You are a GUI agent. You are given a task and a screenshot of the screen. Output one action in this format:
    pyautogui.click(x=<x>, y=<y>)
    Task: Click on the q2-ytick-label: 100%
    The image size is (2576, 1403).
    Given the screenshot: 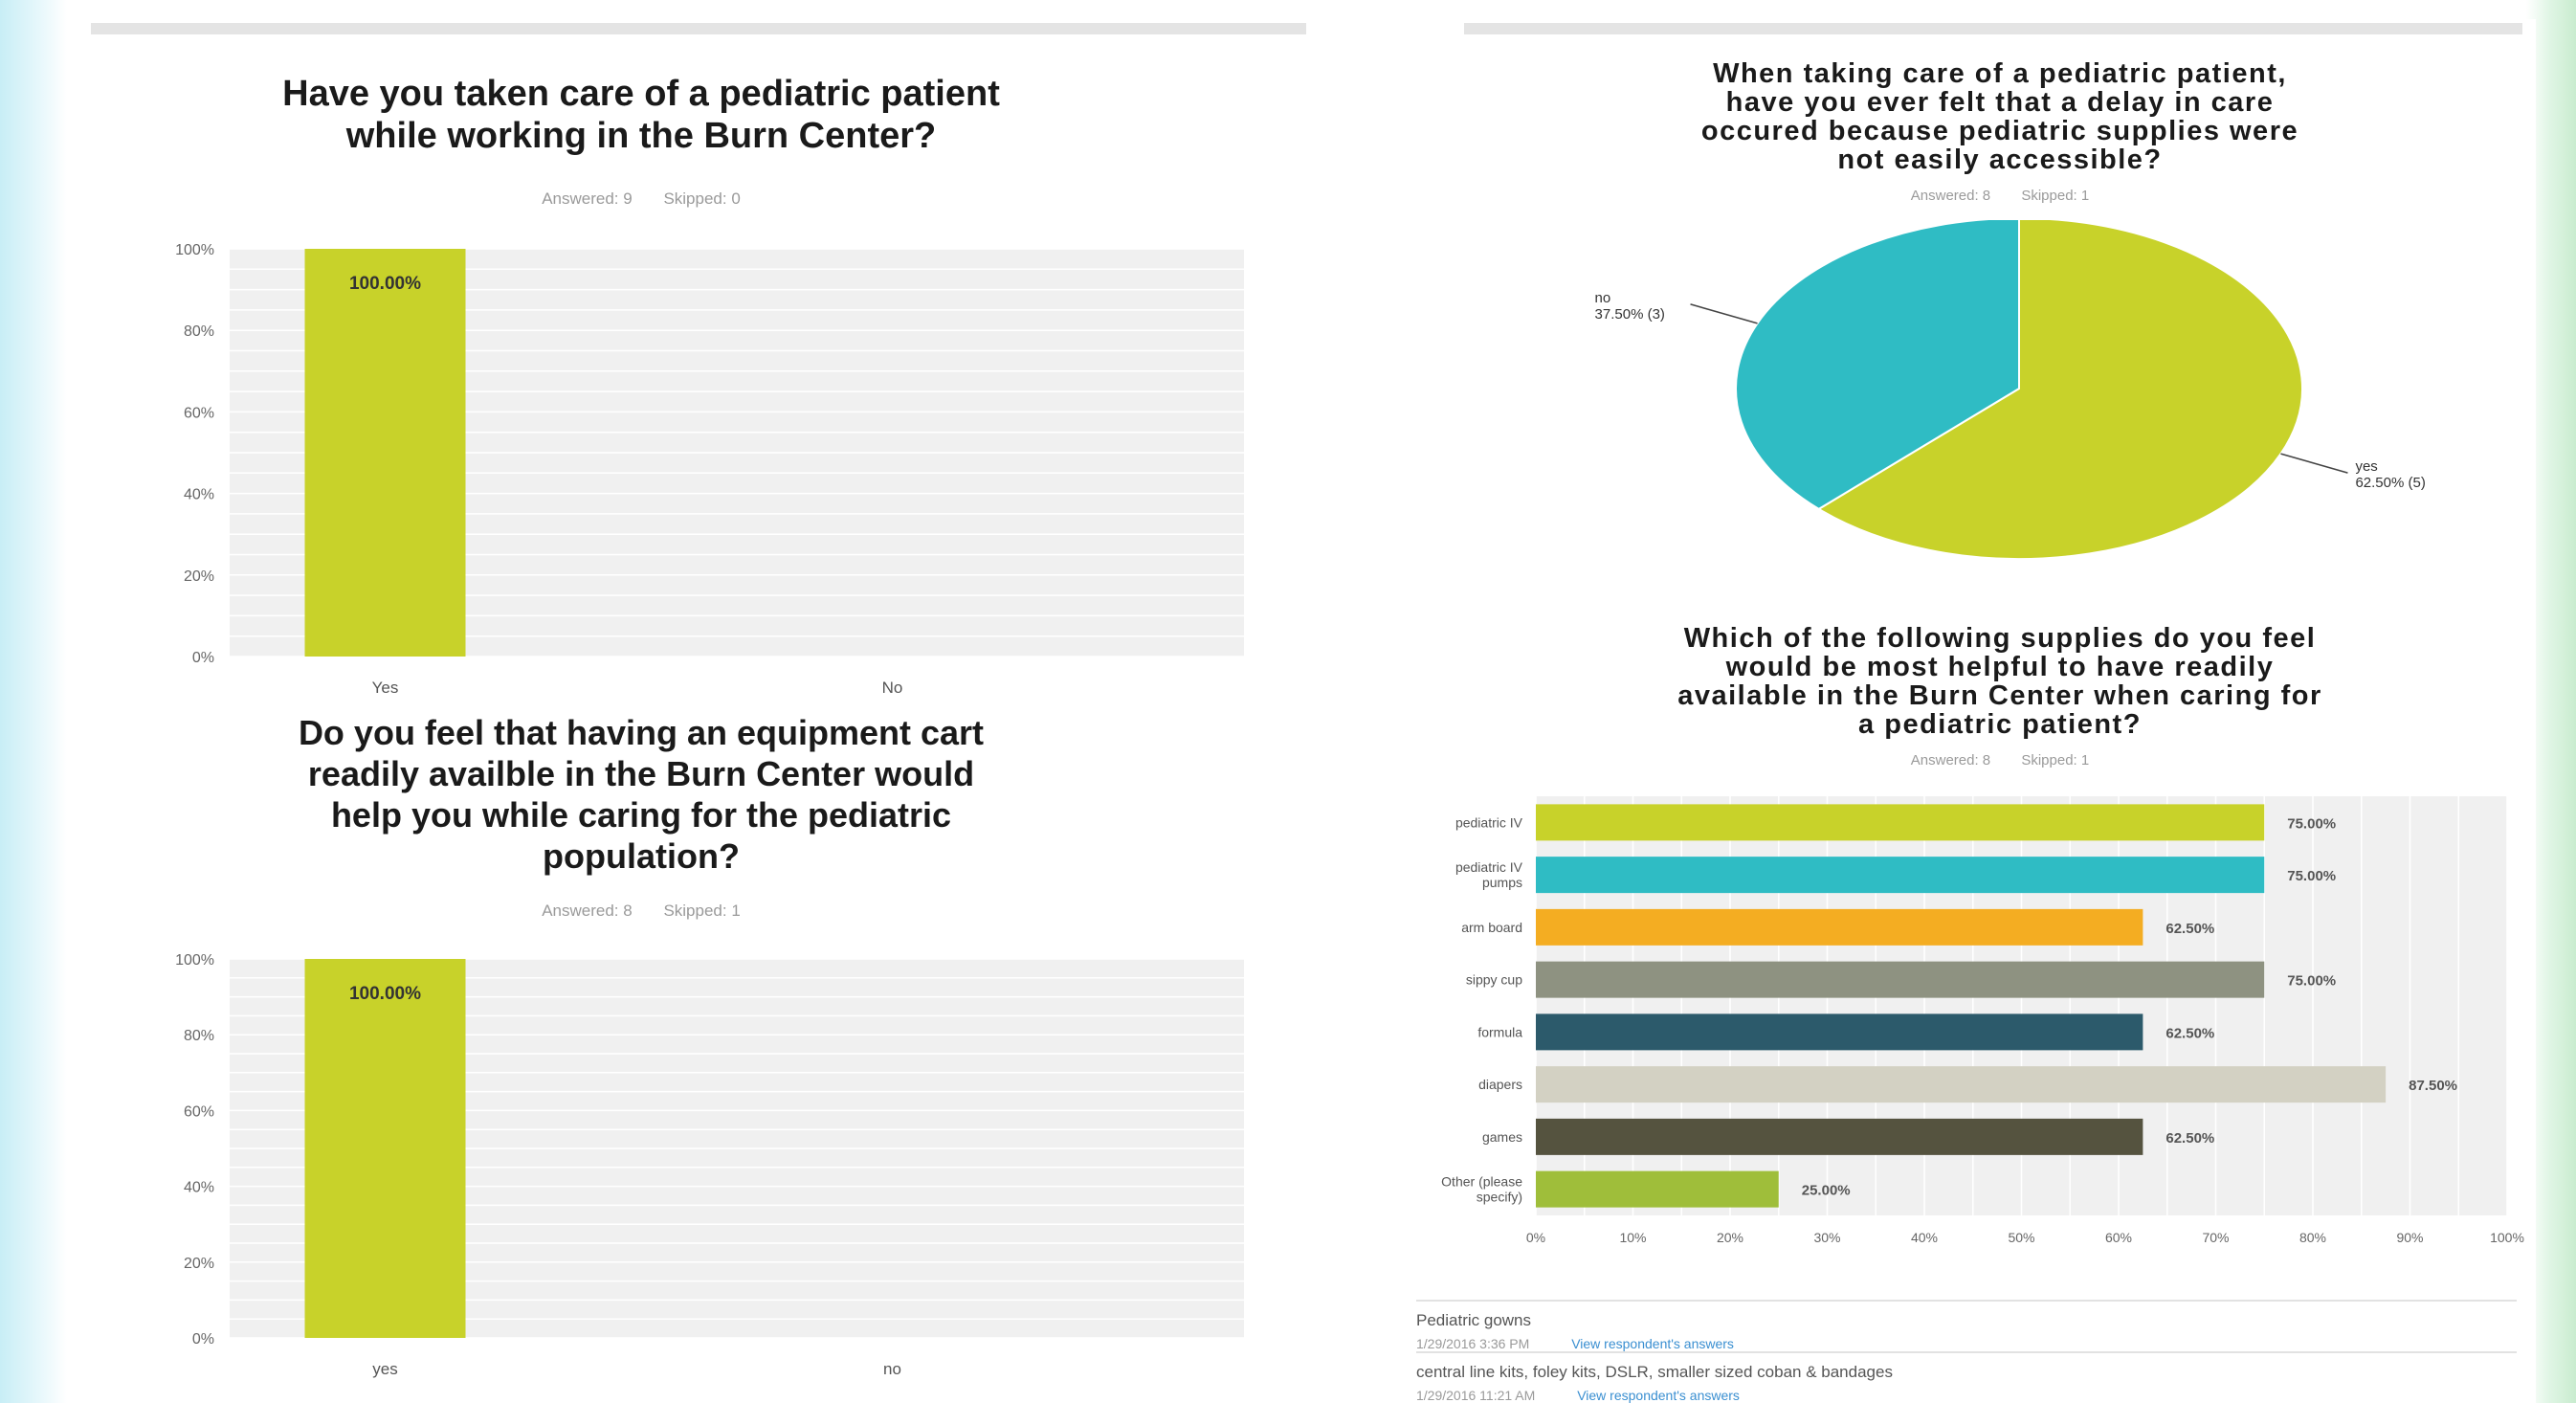 What is the action you would take?
    pyautogui.click(x=194, y=960)
    